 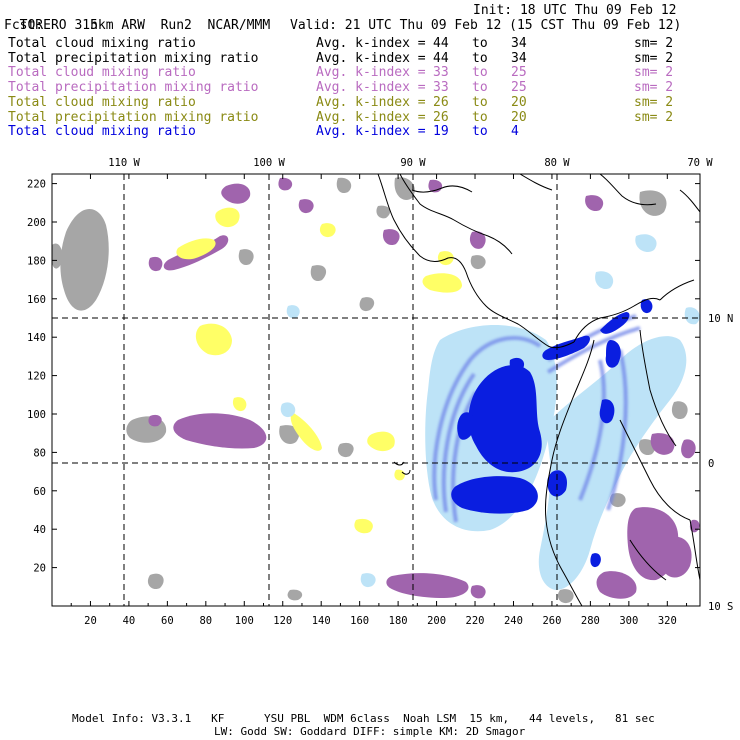 I want to click on dark-blue-cloud-cores, so click(x=552, y=433).